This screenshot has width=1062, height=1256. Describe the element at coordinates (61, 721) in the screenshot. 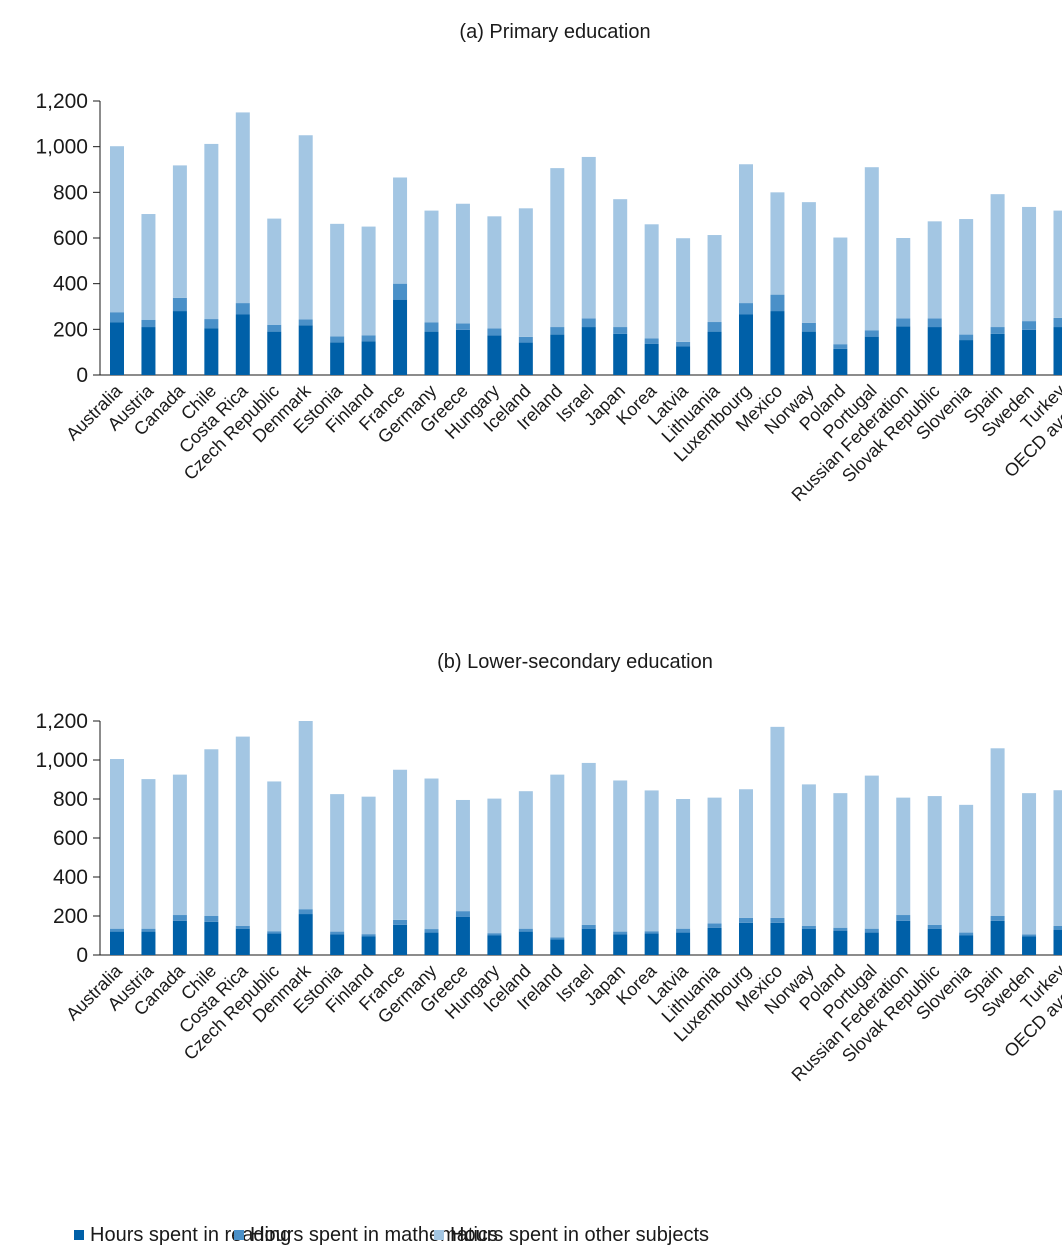

I see `lower-secondary-y-tick-label: 1,200` at that location.